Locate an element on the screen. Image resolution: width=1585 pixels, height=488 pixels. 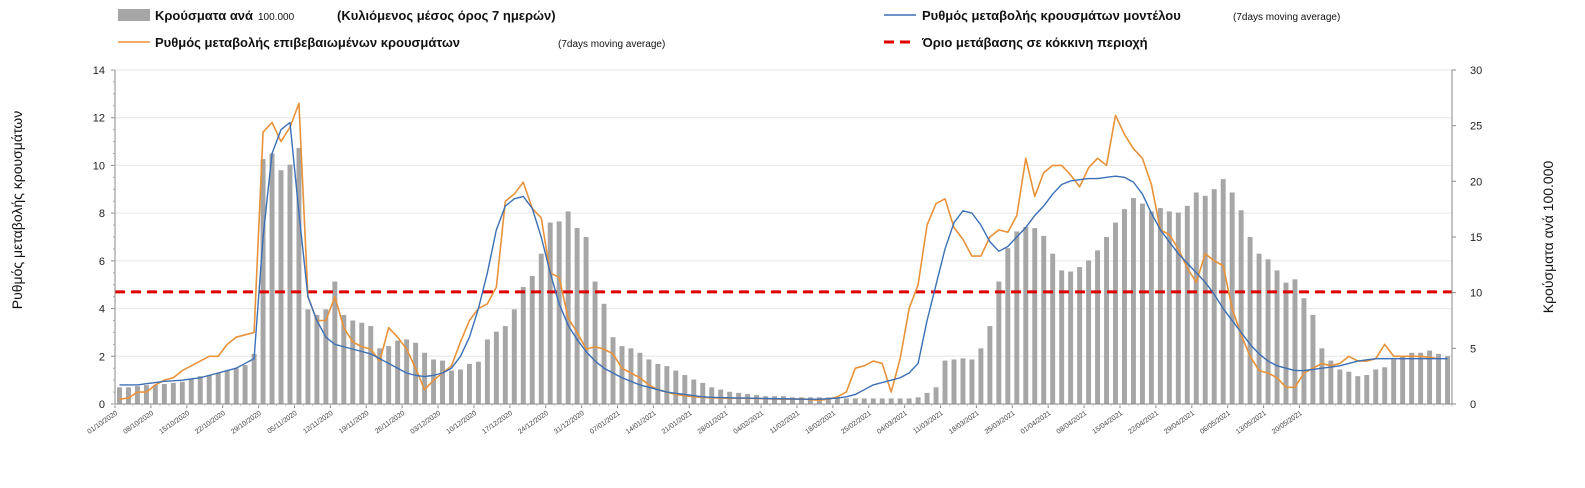
y-tick-left-label: 14 is located at coordinates (99, 71).